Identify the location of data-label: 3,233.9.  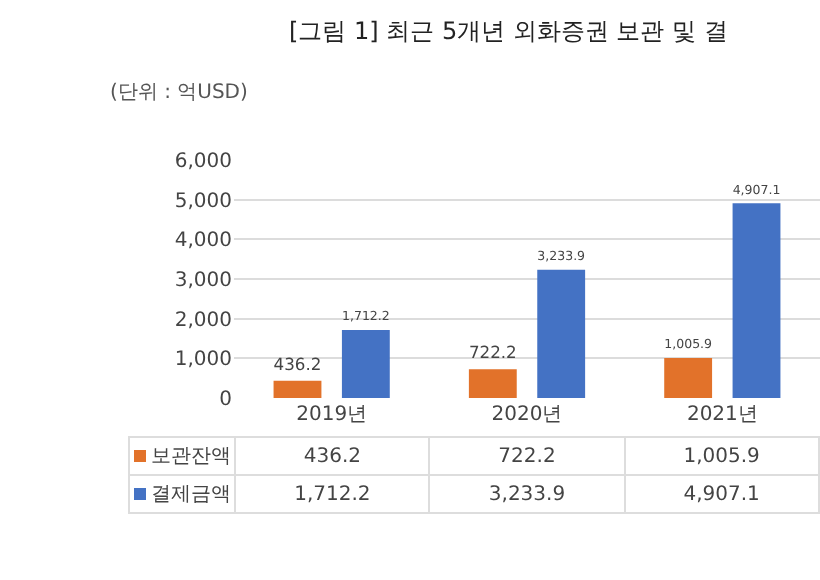
(527, 494).